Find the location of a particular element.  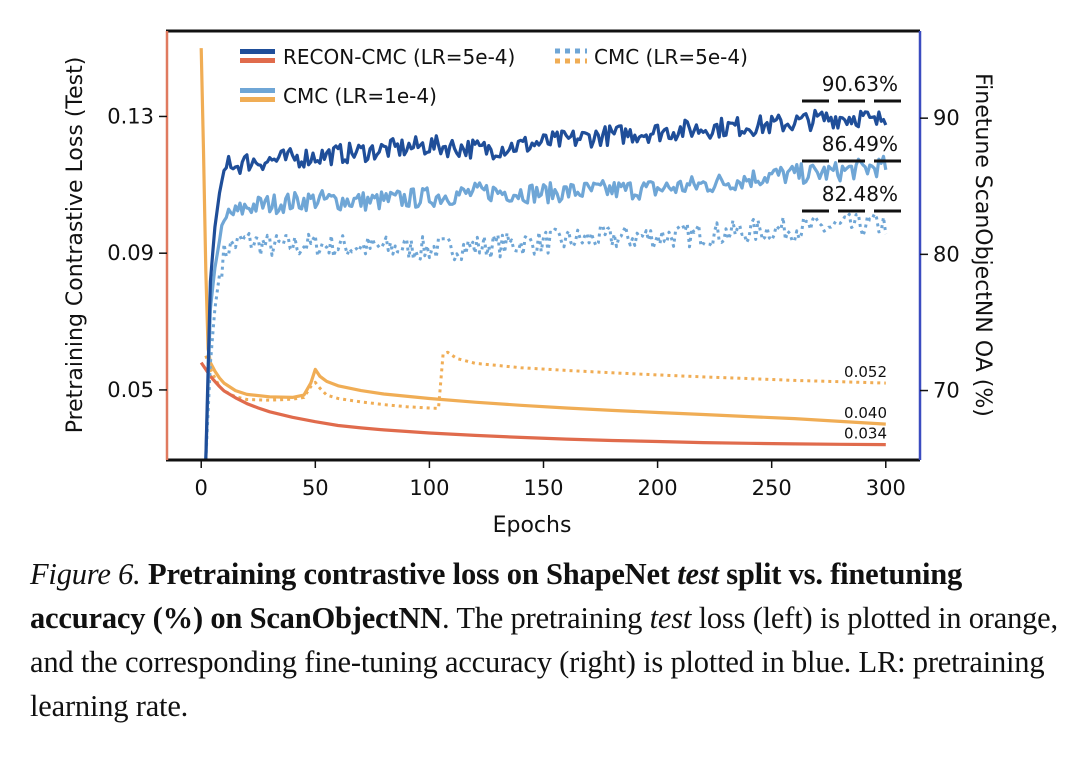

legend-item-cmc-1e4: CMC (LR=1e-4) is located at coordinates (338, 96).